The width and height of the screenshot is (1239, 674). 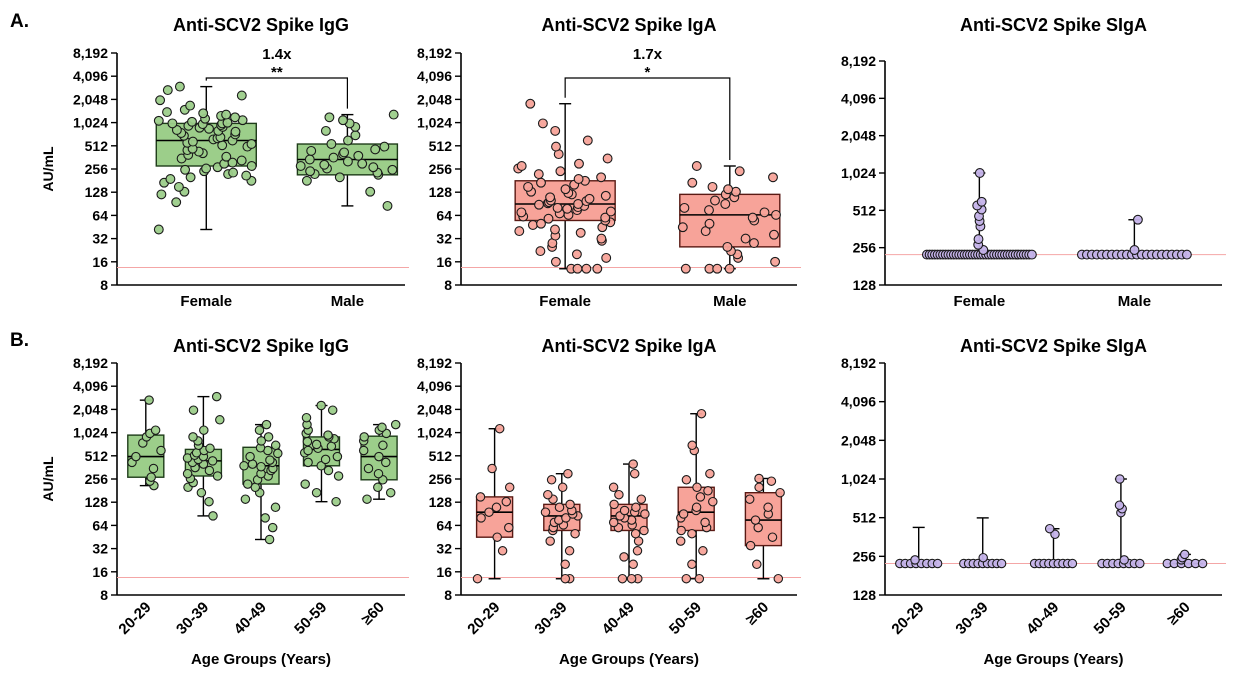 I want to click on y-tick-label: 128, so click(x=97, y=192).